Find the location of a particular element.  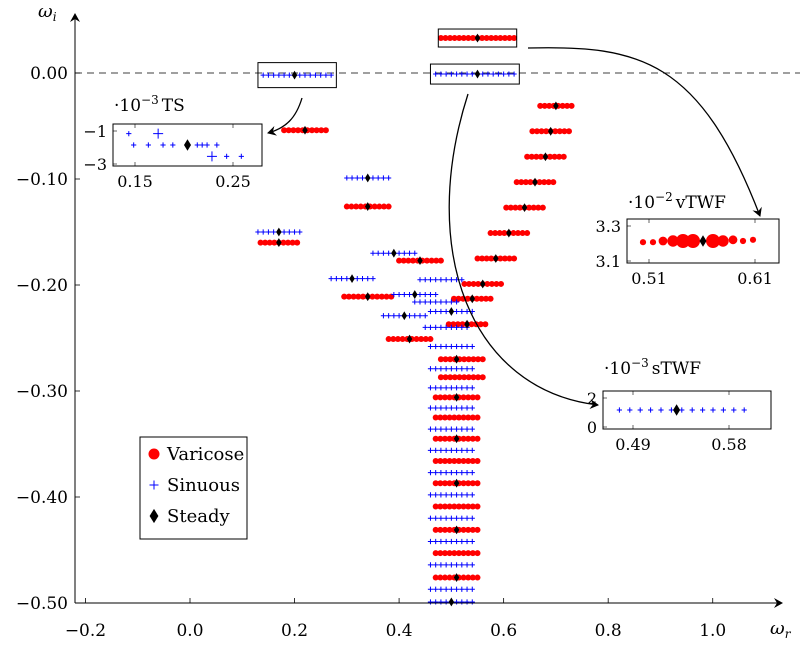

legend: Varicose Sinuous Steady is located at coordinates (193, 488).